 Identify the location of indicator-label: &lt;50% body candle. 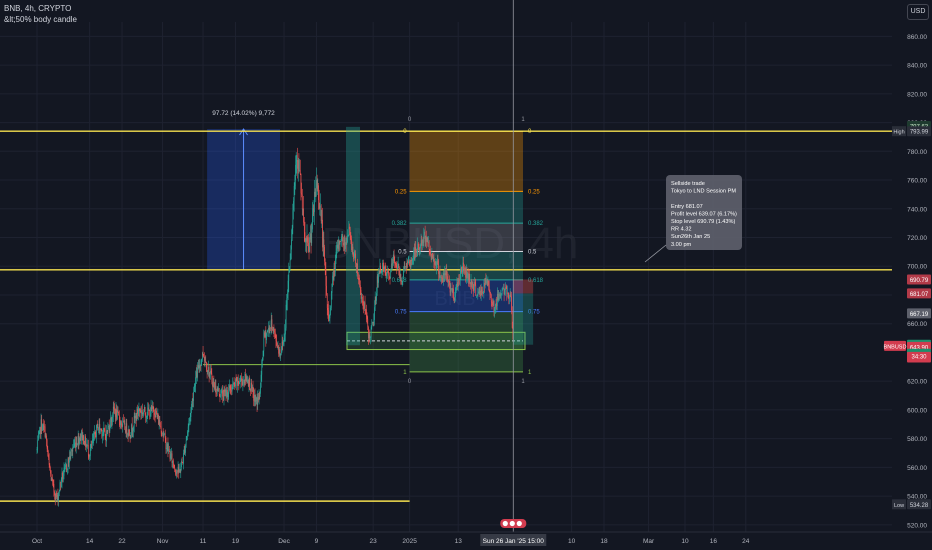
(40, 19).